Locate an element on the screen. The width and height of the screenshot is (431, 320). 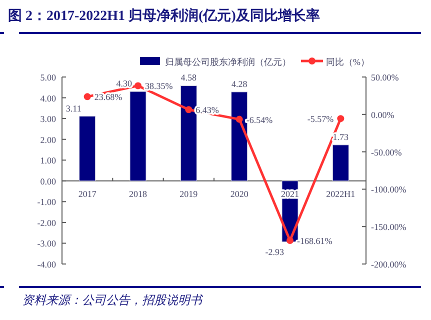
y-tick-label: -2.00 is located at coordinates (46, 223).